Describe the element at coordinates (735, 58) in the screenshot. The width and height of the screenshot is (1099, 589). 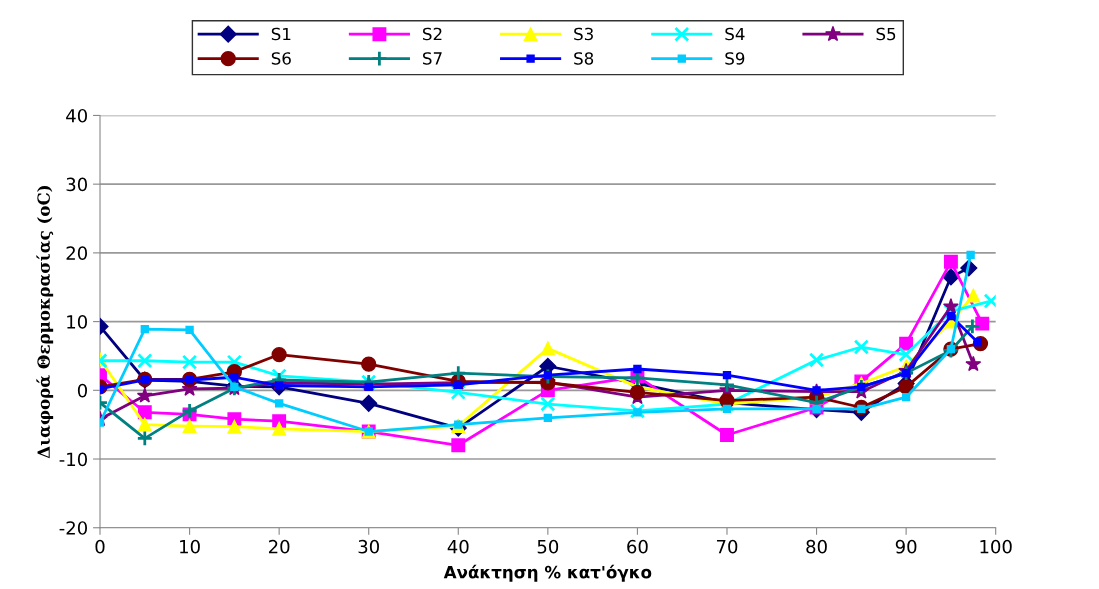
I see `legend-label: S9` at that location.